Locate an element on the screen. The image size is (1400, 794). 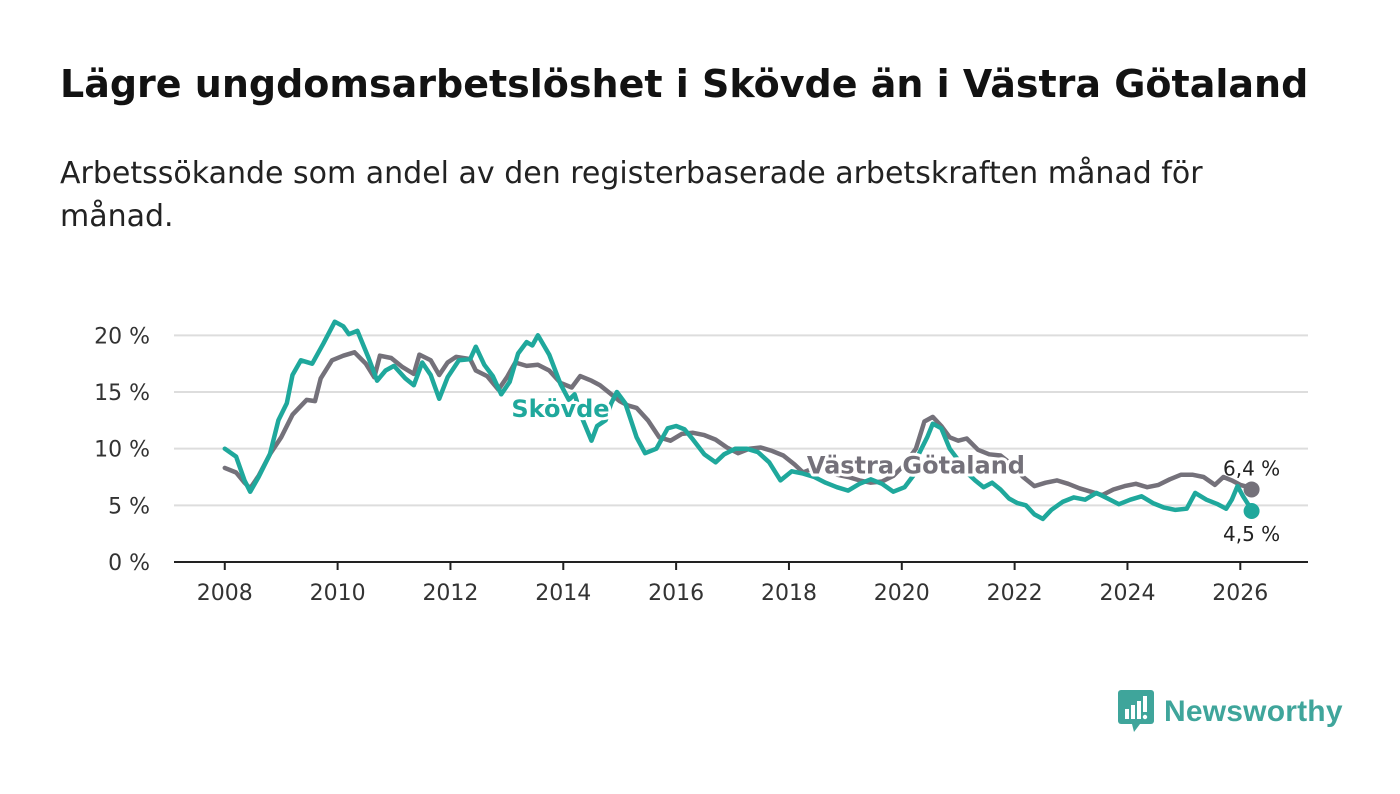
x-tick-label: 2012 is located at coordinates (450, 593).